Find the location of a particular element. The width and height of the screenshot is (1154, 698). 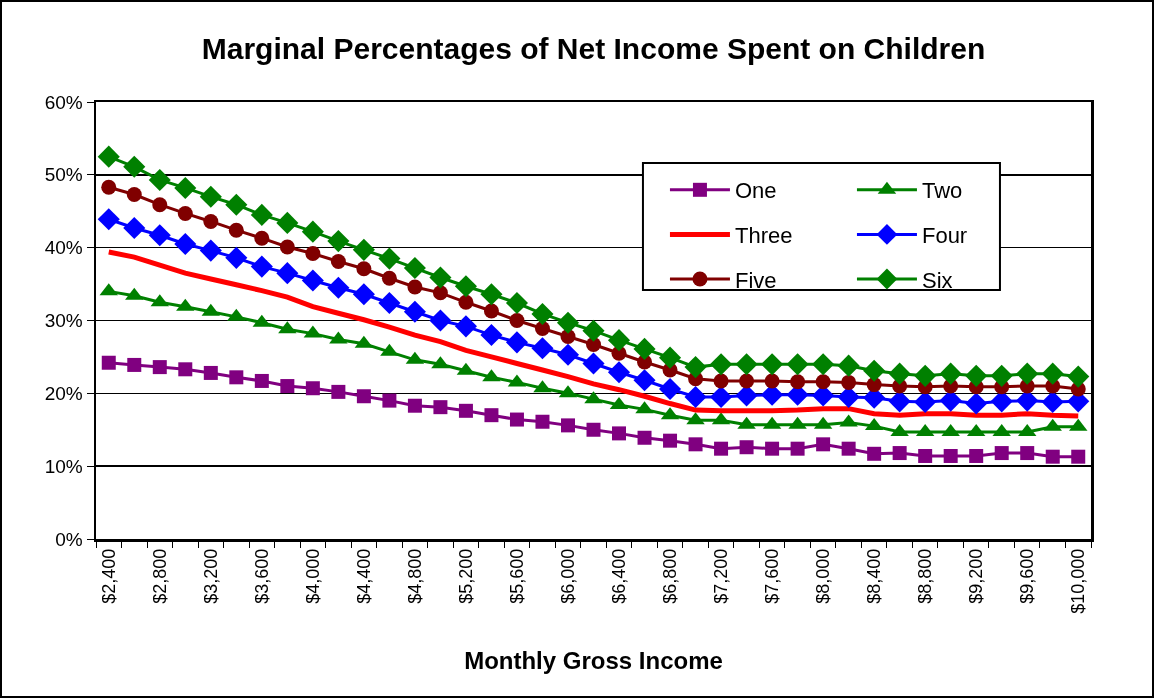

x-tick-label: $5,200 is located at coordinates (465, 576).